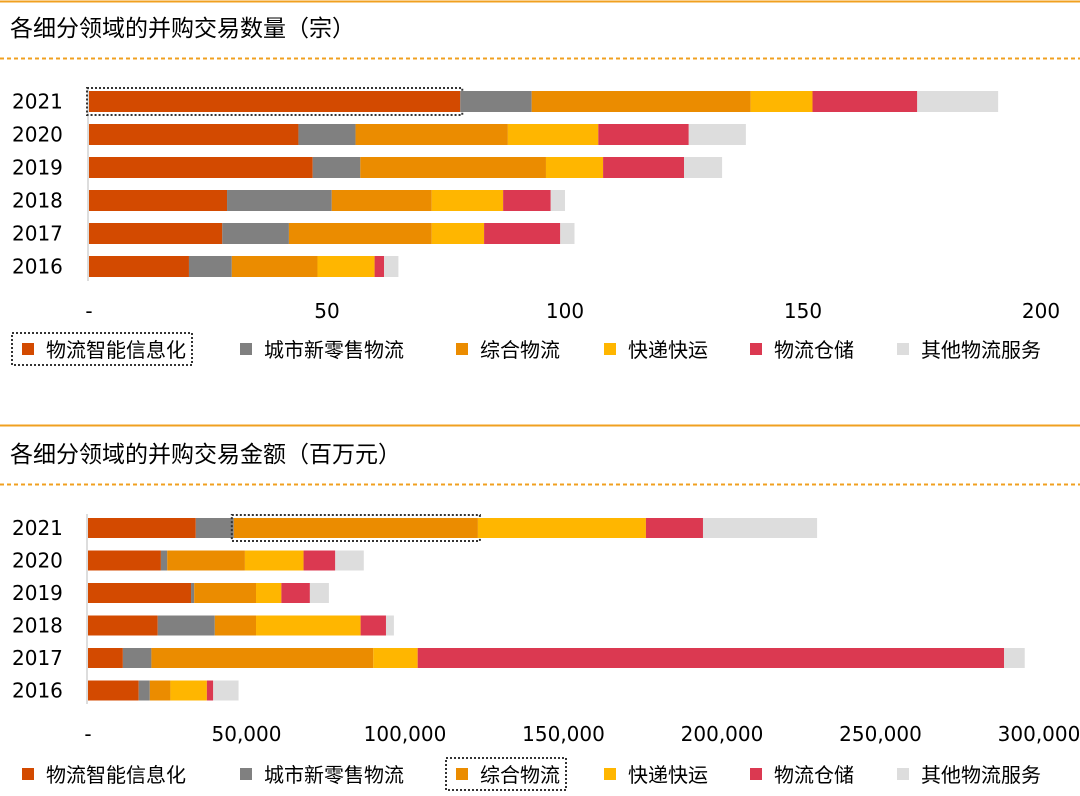 This screenshot has height=796, width=1080. I want to click on x-tick-label: 50, so click(326, 311).